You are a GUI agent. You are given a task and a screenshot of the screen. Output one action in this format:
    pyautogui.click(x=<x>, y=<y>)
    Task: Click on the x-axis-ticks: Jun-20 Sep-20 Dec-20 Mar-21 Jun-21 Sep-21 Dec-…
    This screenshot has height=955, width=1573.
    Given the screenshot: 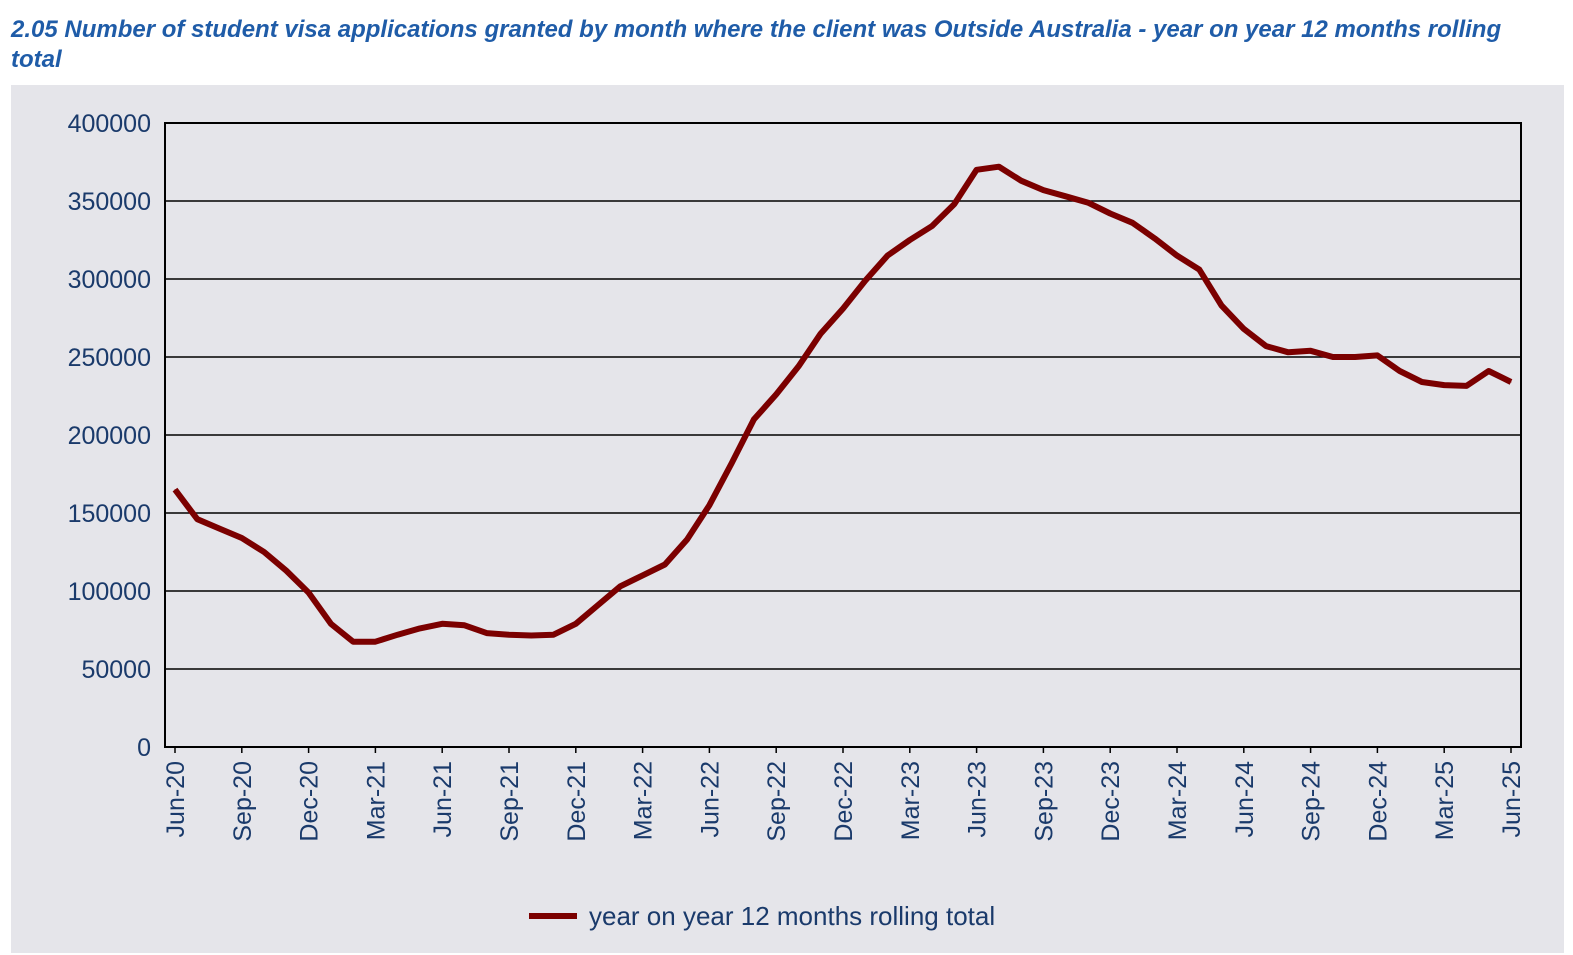 What is the action you would take?
    pyautogui.click(x=844, y=794)
    